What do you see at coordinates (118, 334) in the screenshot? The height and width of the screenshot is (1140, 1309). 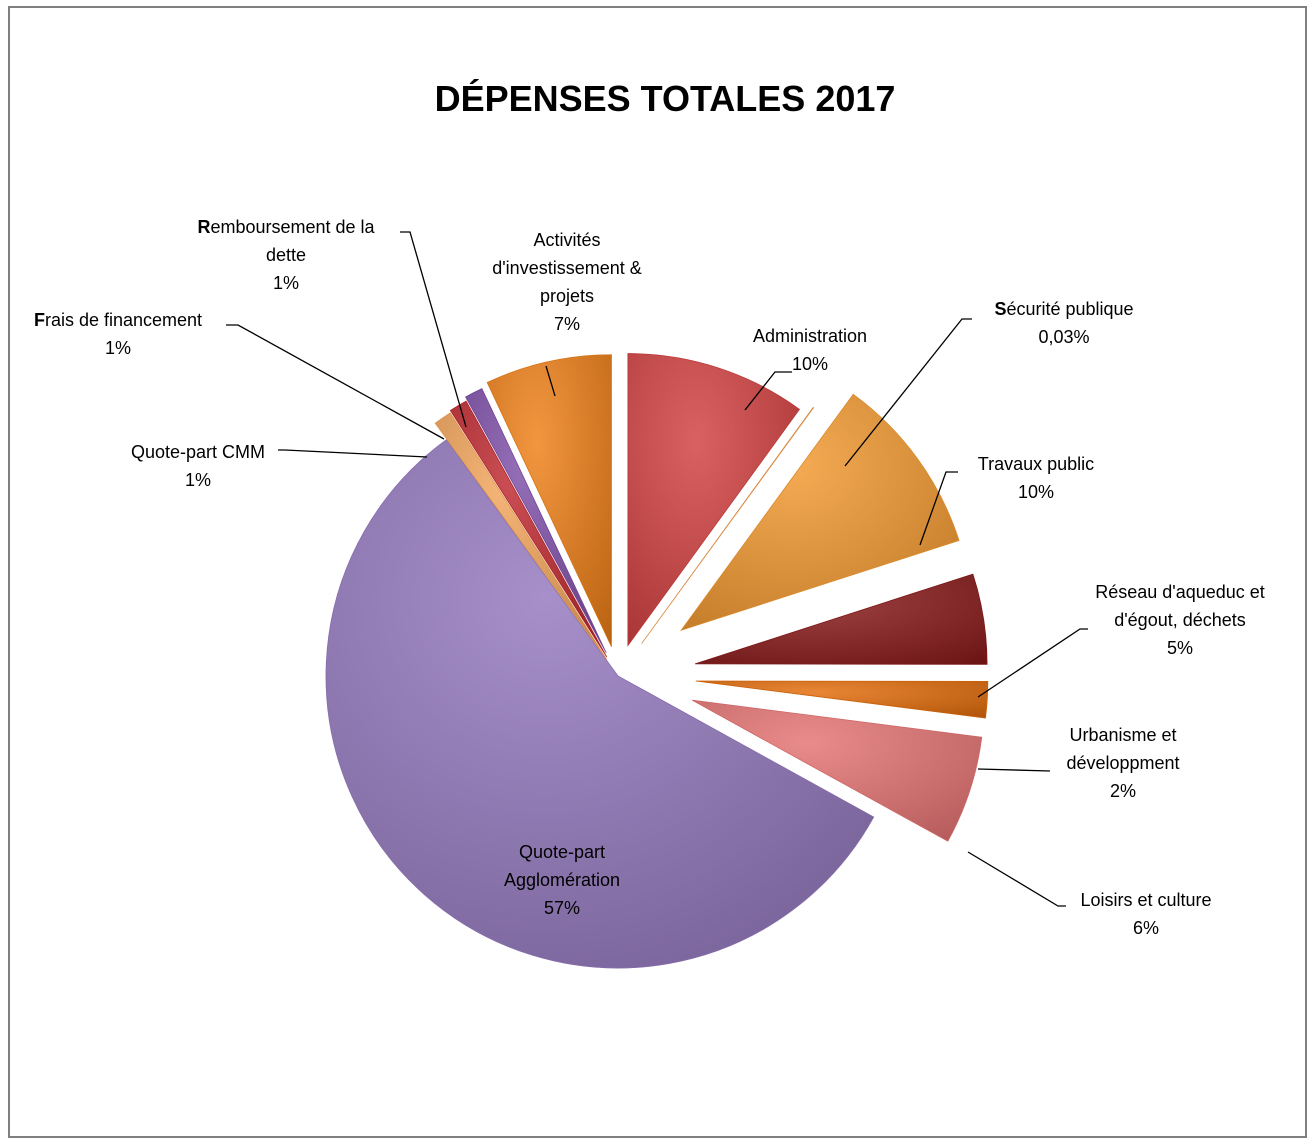 I see `slice-label-9: Frais de financement 1%` at bounding box center [118, 334].